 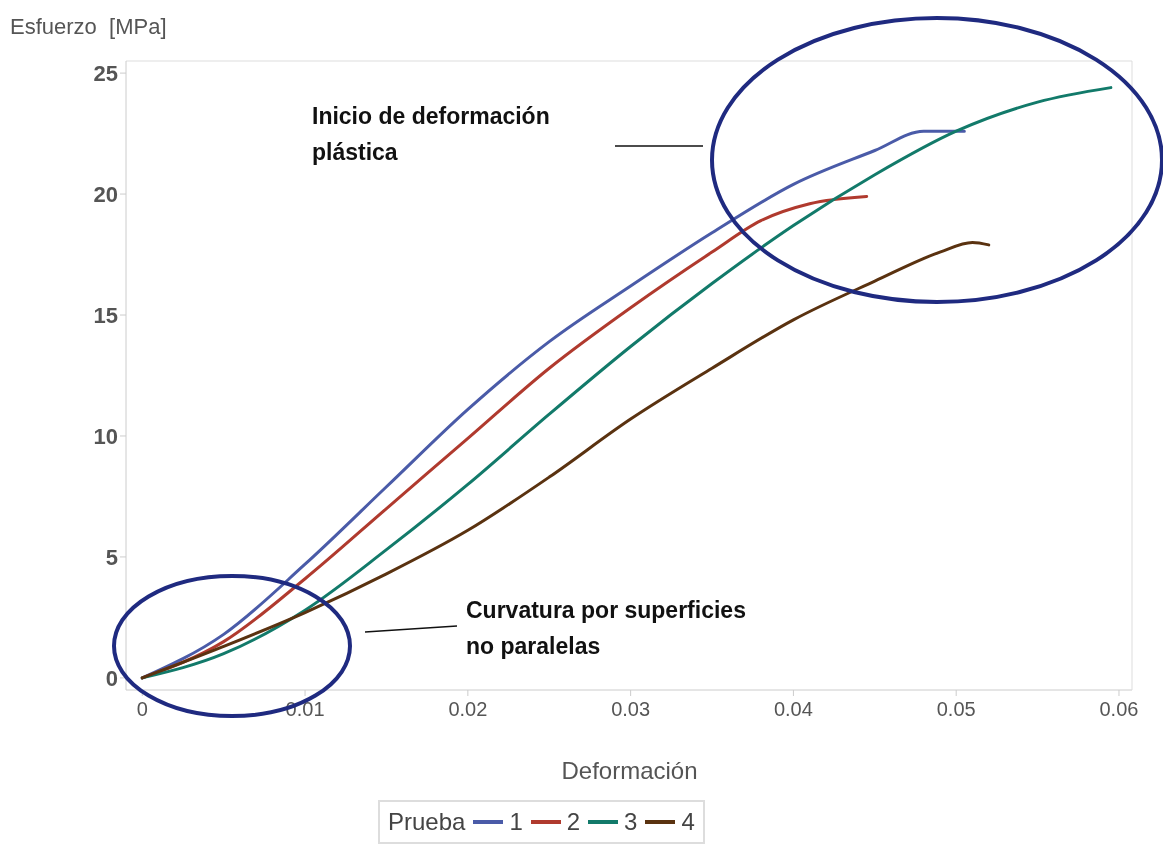 I want to click on legend-label: 4, so click(x=688, y=822).